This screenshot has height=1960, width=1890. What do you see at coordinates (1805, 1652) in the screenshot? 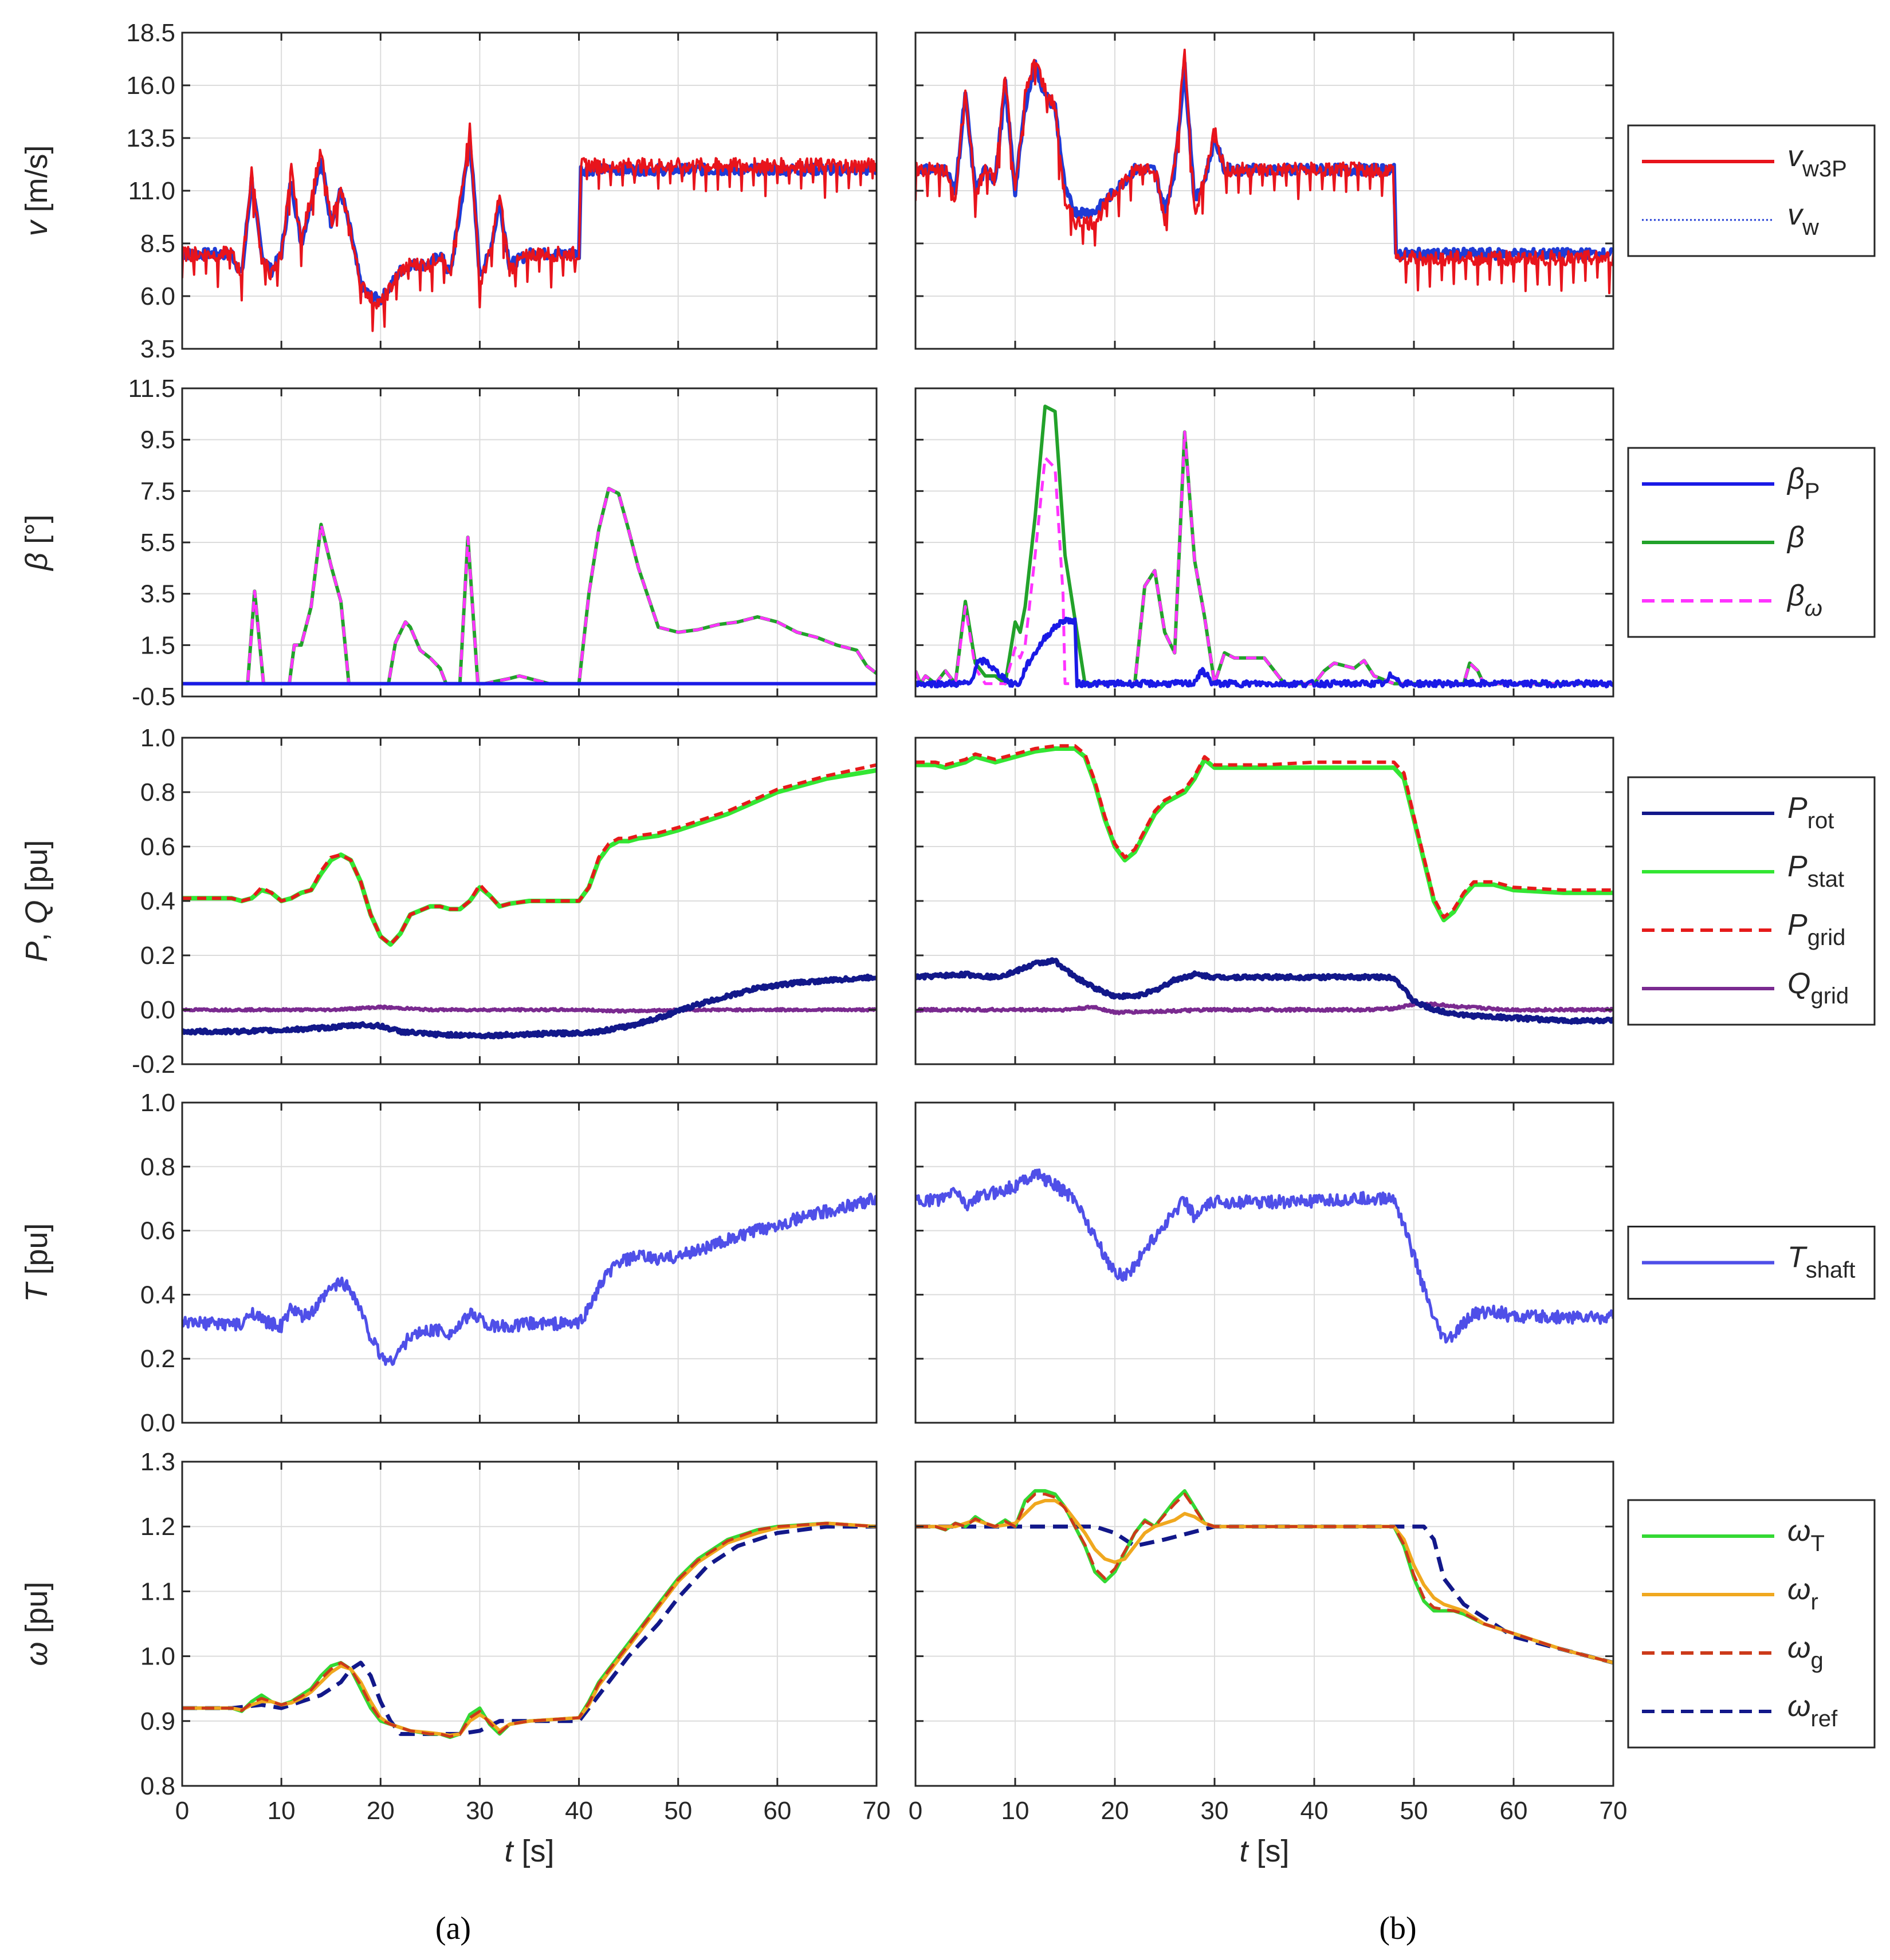
I see `legend-label: ωg` at bounding box center [1805, 1652].